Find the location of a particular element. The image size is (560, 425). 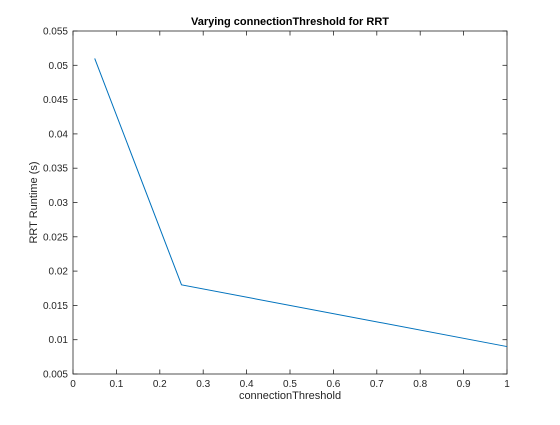

x-tick-label: 0.3 is located at coordinates (203, 384).